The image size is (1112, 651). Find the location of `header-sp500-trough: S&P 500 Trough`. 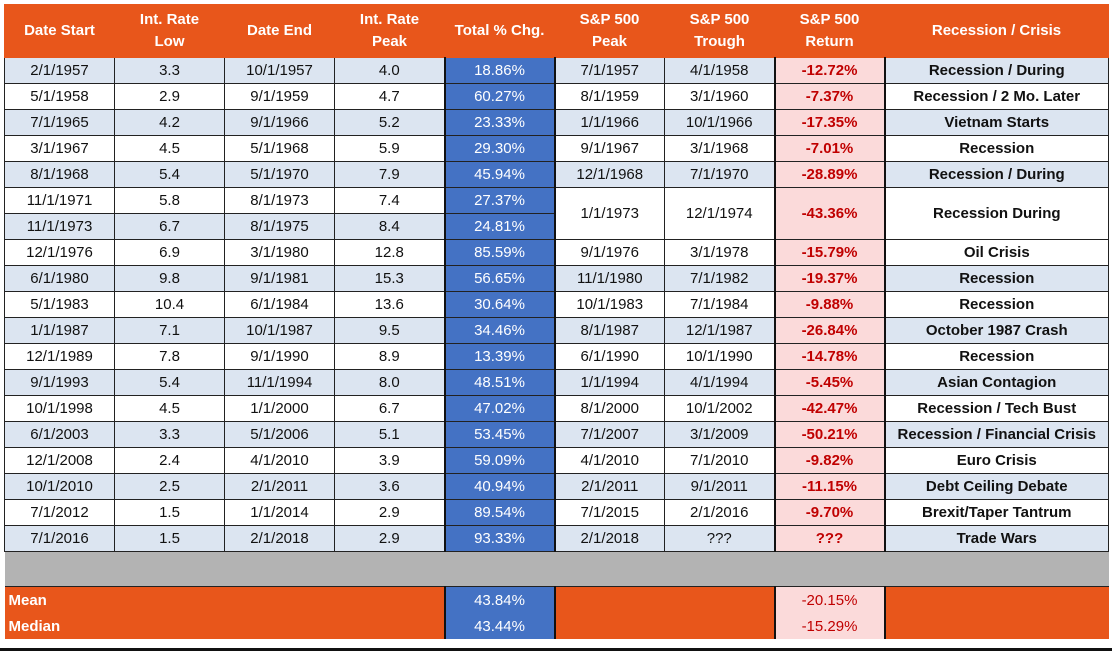

header-sp500-trough: S&P 500 Trough is located at coordinates (719, 31).